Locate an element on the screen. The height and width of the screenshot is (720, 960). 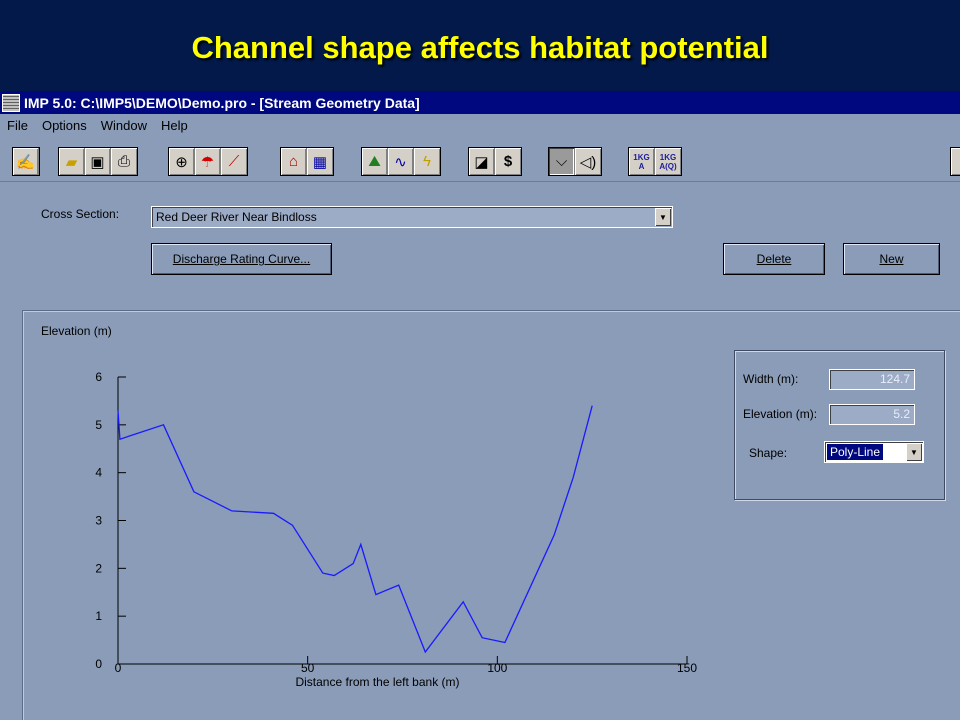
toolbar-group-economics: ◪ $ is located at coordinates (495, 161).